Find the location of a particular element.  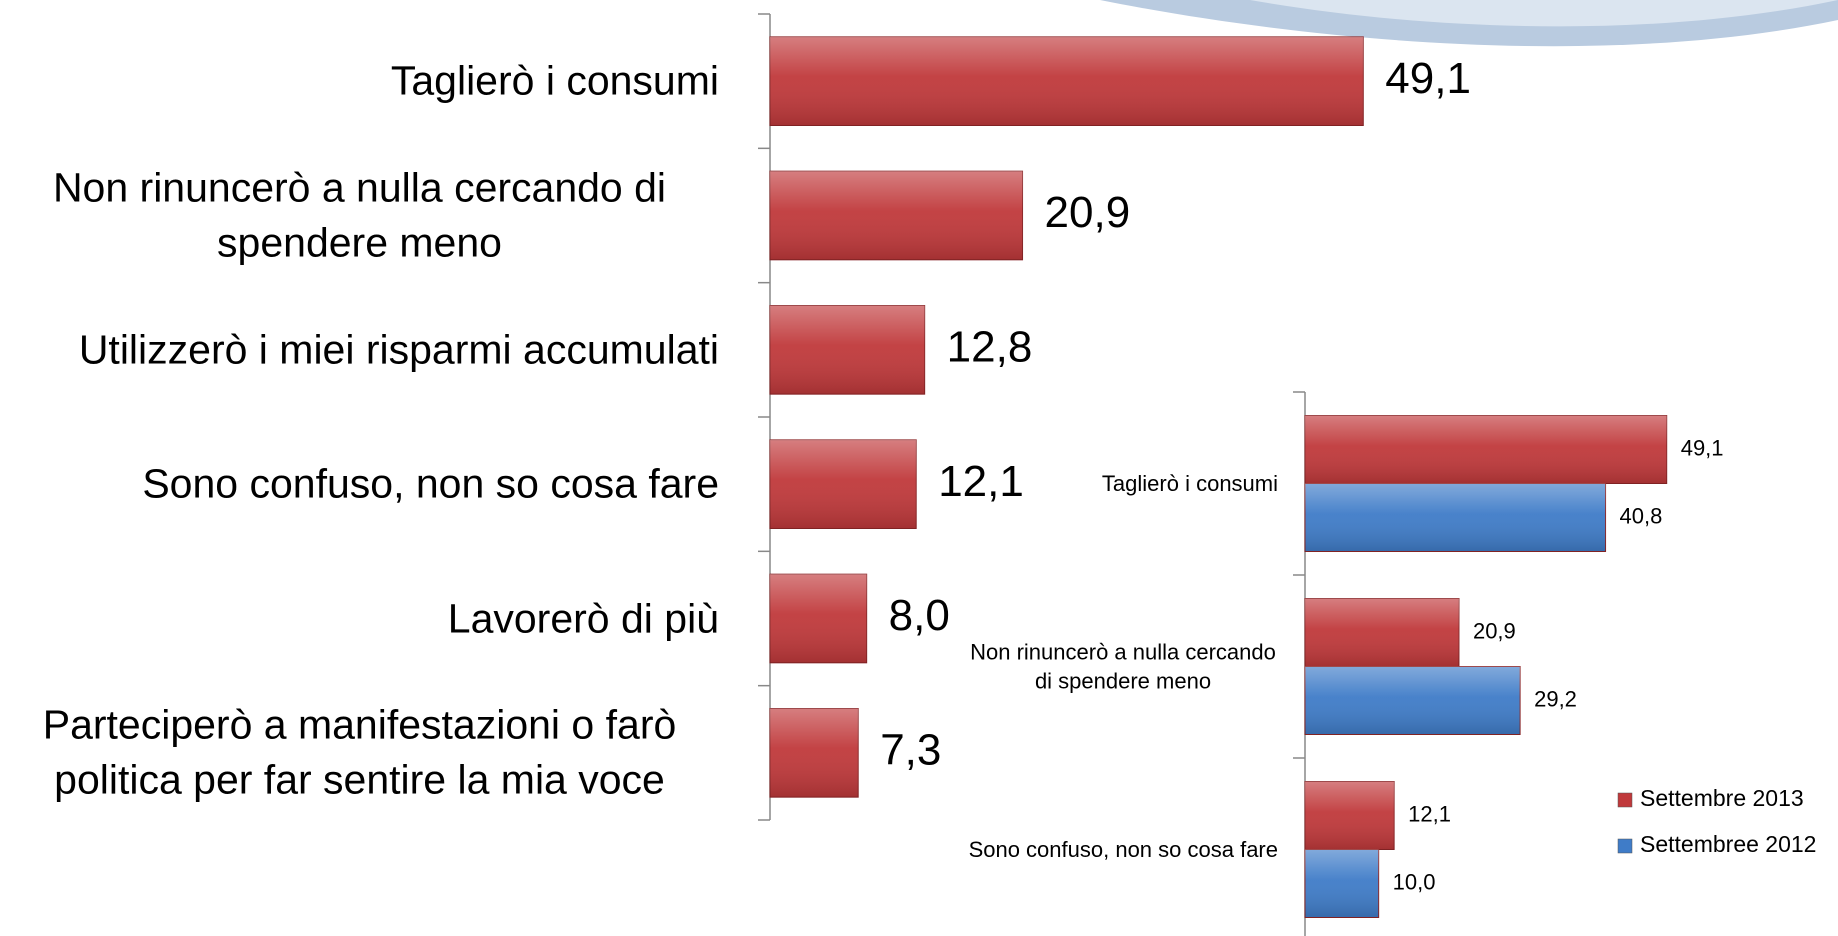

category-label: Utilizzerò i miei risparmi accumulati is located at coordinates (398, 349).